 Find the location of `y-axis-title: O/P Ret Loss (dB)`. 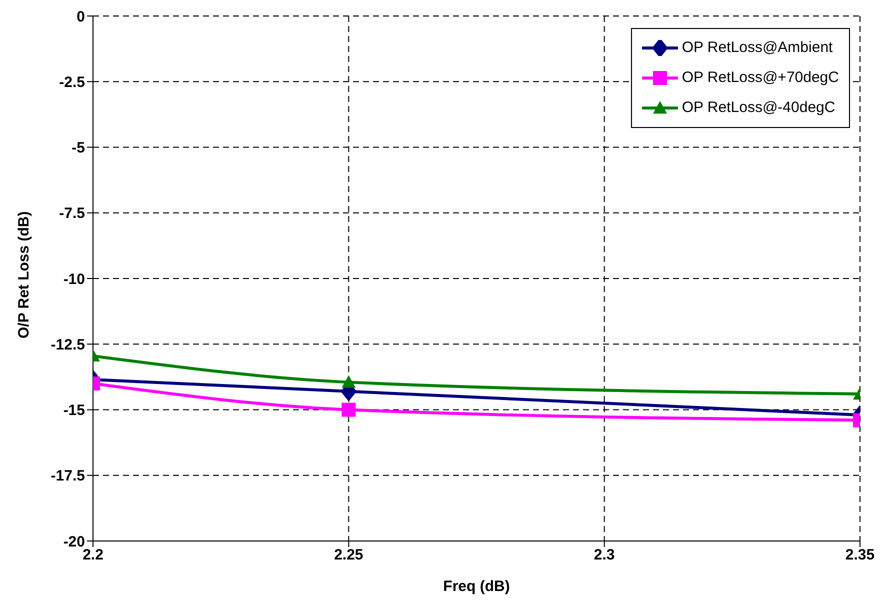

y-axis-title: O/P Ret Loss (dB) is located at coordinates (23, 274).